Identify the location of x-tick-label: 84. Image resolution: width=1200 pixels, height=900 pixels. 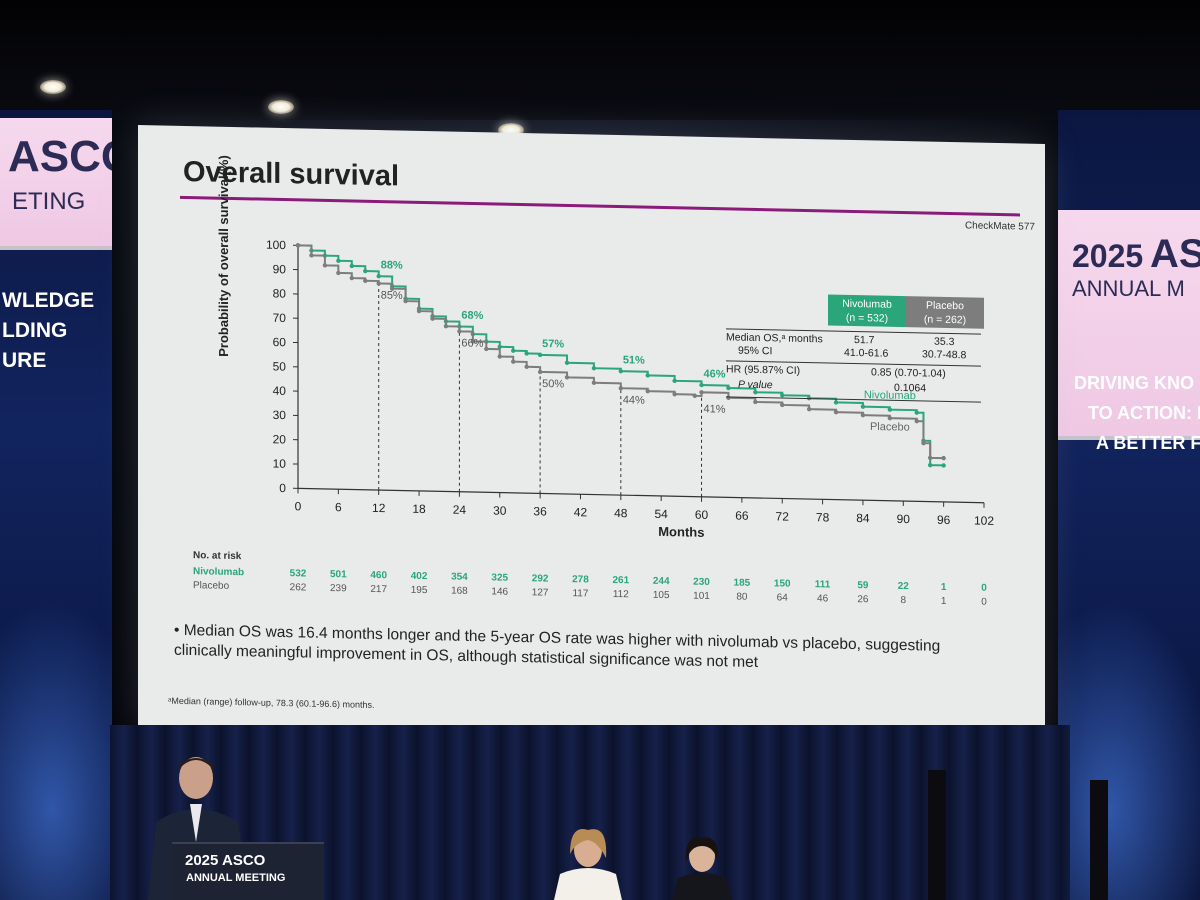
(863, 518).